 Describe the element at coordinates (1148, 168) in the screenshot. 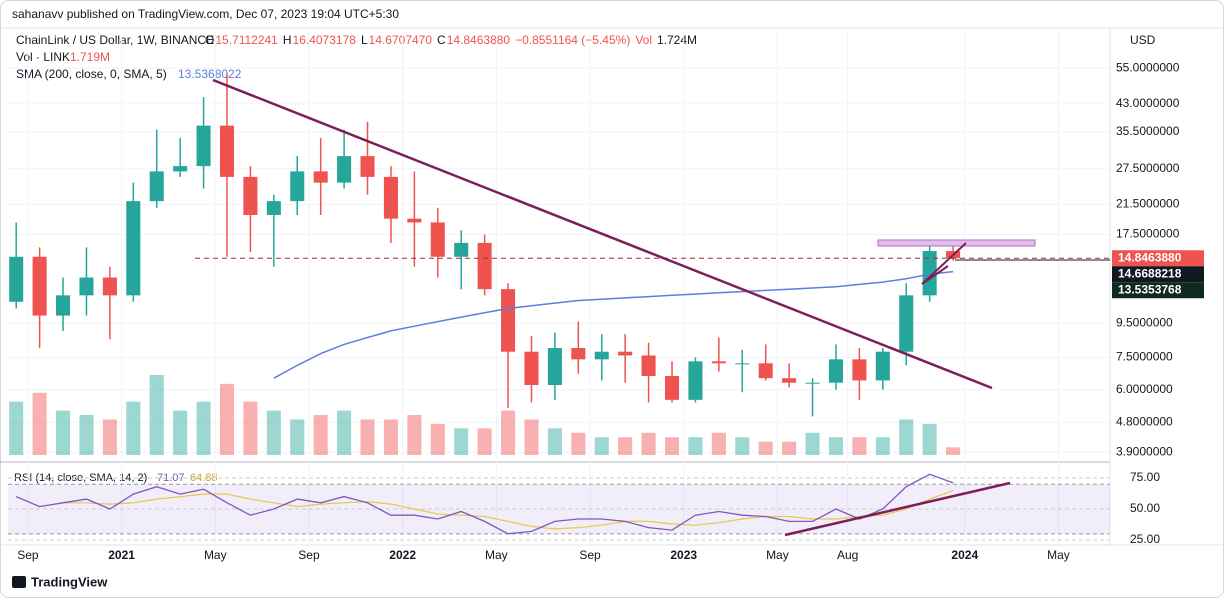

I see `y-tick-label: 27.5000000` at that location.